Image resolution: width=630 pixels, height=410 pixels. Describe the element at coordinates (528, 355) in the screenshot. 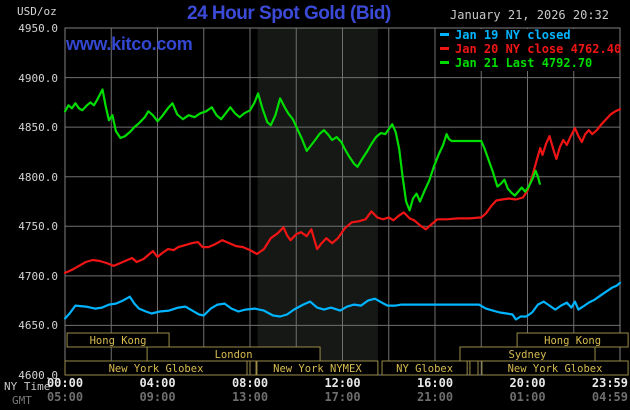

I see `session-label: Sydney` at that location.